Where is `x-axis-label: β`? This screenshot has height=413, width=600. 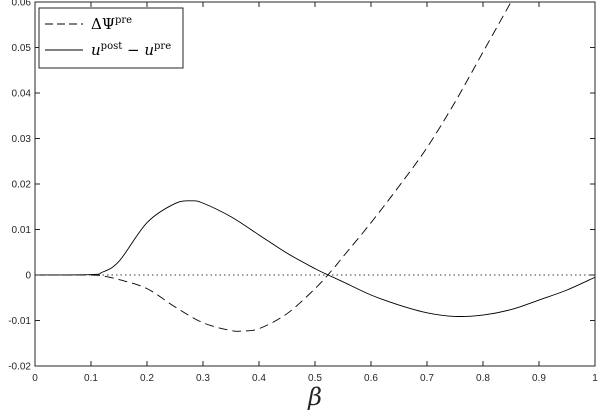
x-axis-label: β is located at coordinates (314, 397).